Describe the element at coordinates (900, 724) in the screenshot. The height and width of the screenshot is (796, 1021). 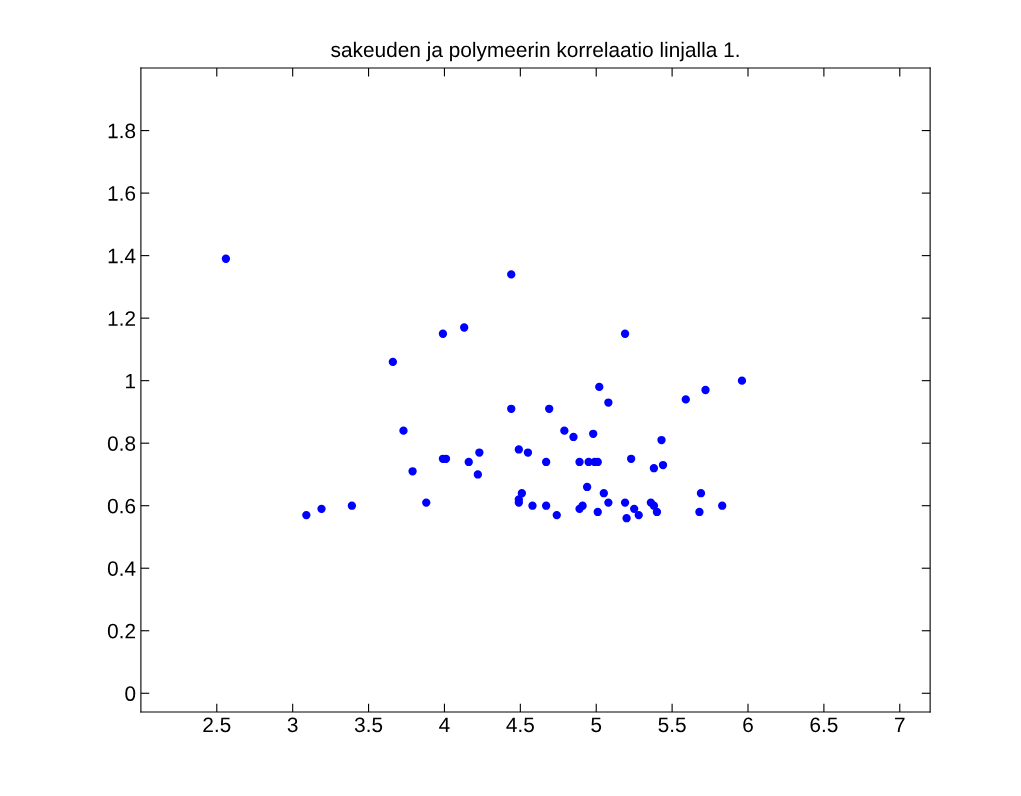
I see `x-tick-label: 7` at that location.